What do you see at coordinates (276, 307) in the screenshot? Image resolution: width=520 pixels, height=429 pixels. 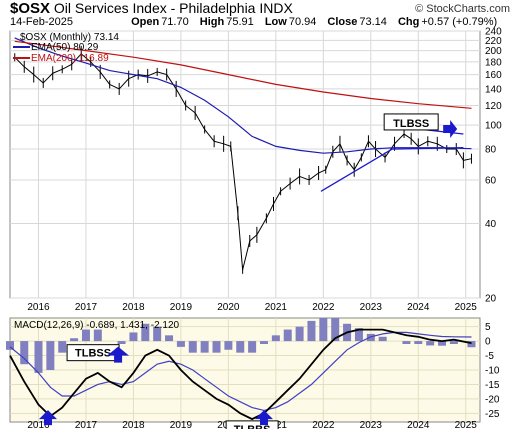 I see `price-x-tick-label: 2021` at bounding box center [276, 307].